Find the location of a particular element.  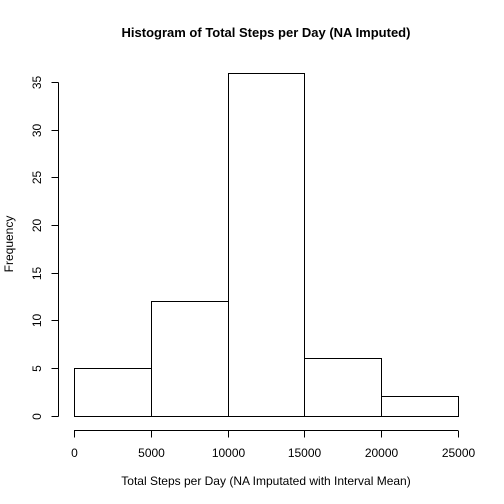

x-tick-label-2: 10000 is located at coordinates (229, 453).